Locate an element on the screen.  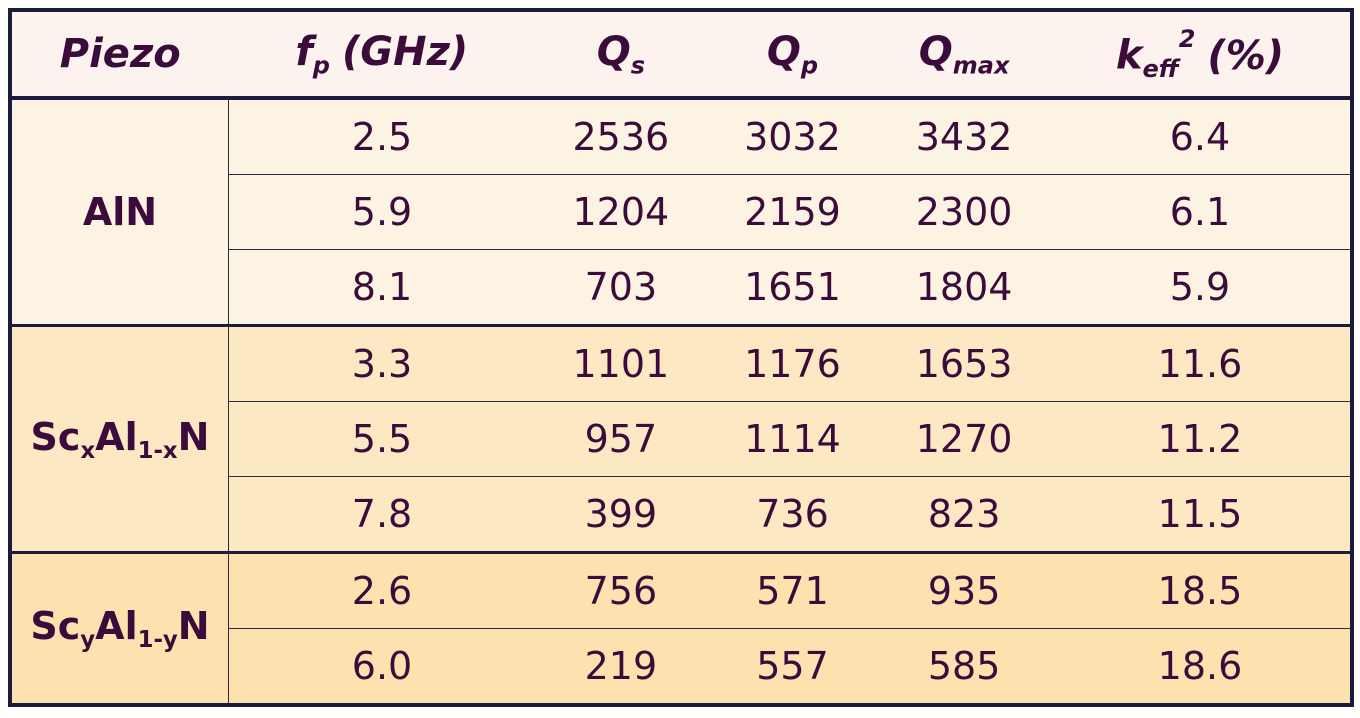
header-cell: fp (GHz) is located at coordinates (382, 55).